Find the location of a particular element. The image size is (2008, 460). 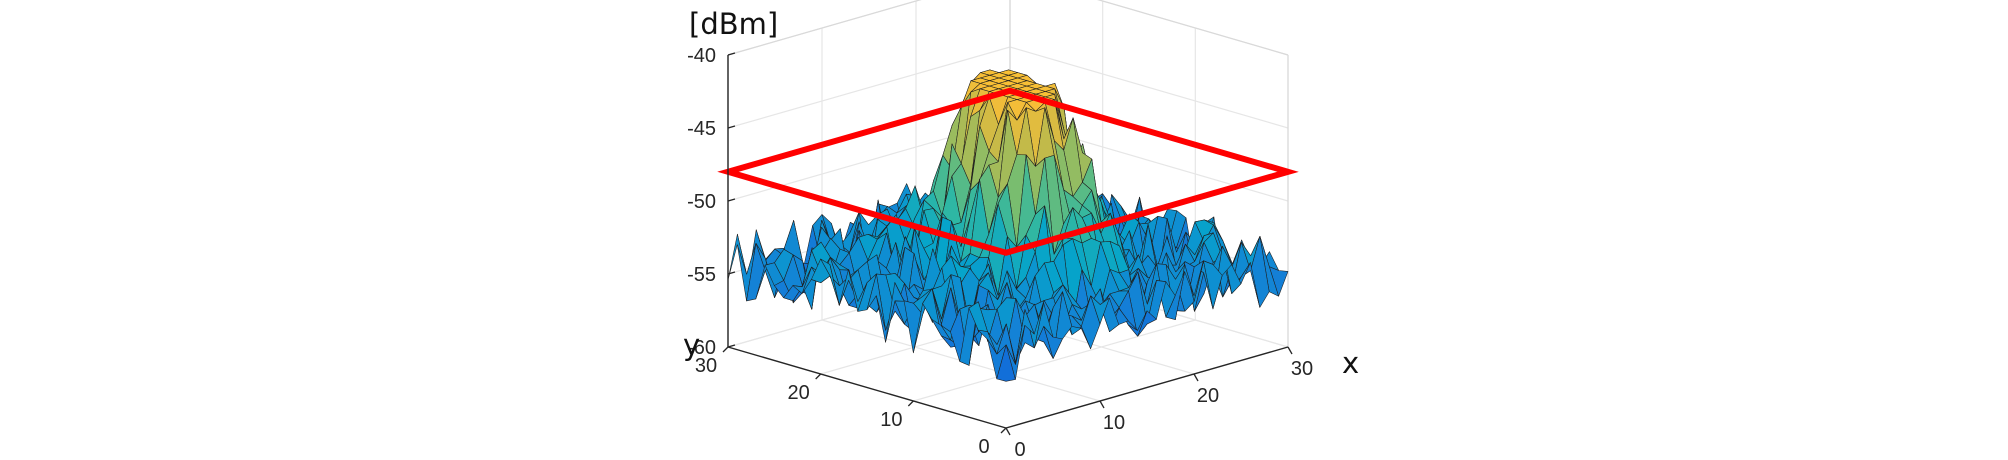

y-tick-label: 20 is located at coordinates (799, 393).